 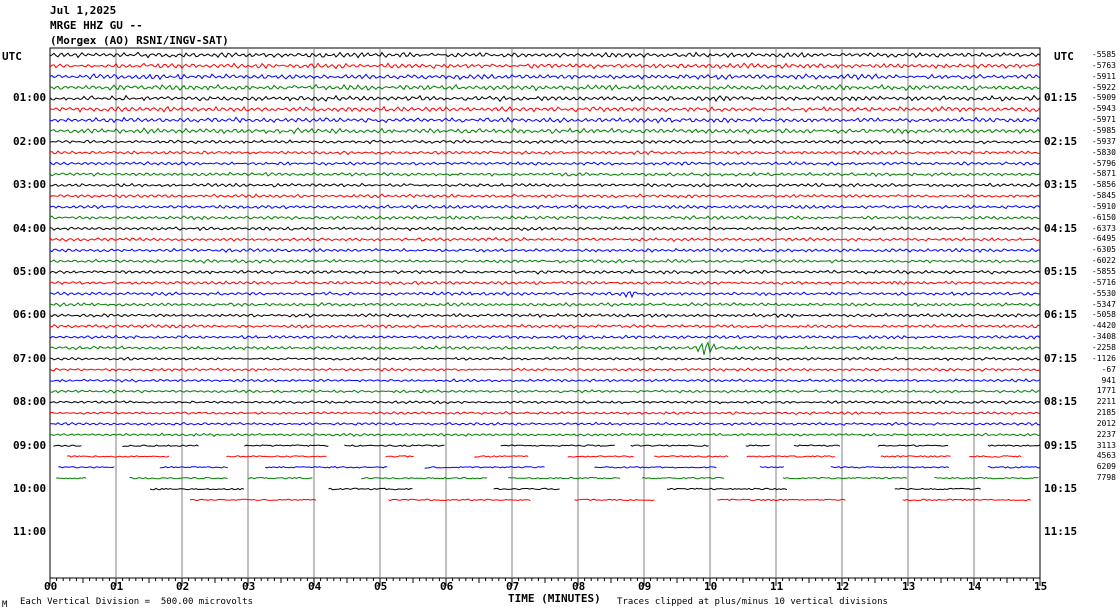 I want to click on hour-label-right: 04:15, so click(x=1061, y=228).